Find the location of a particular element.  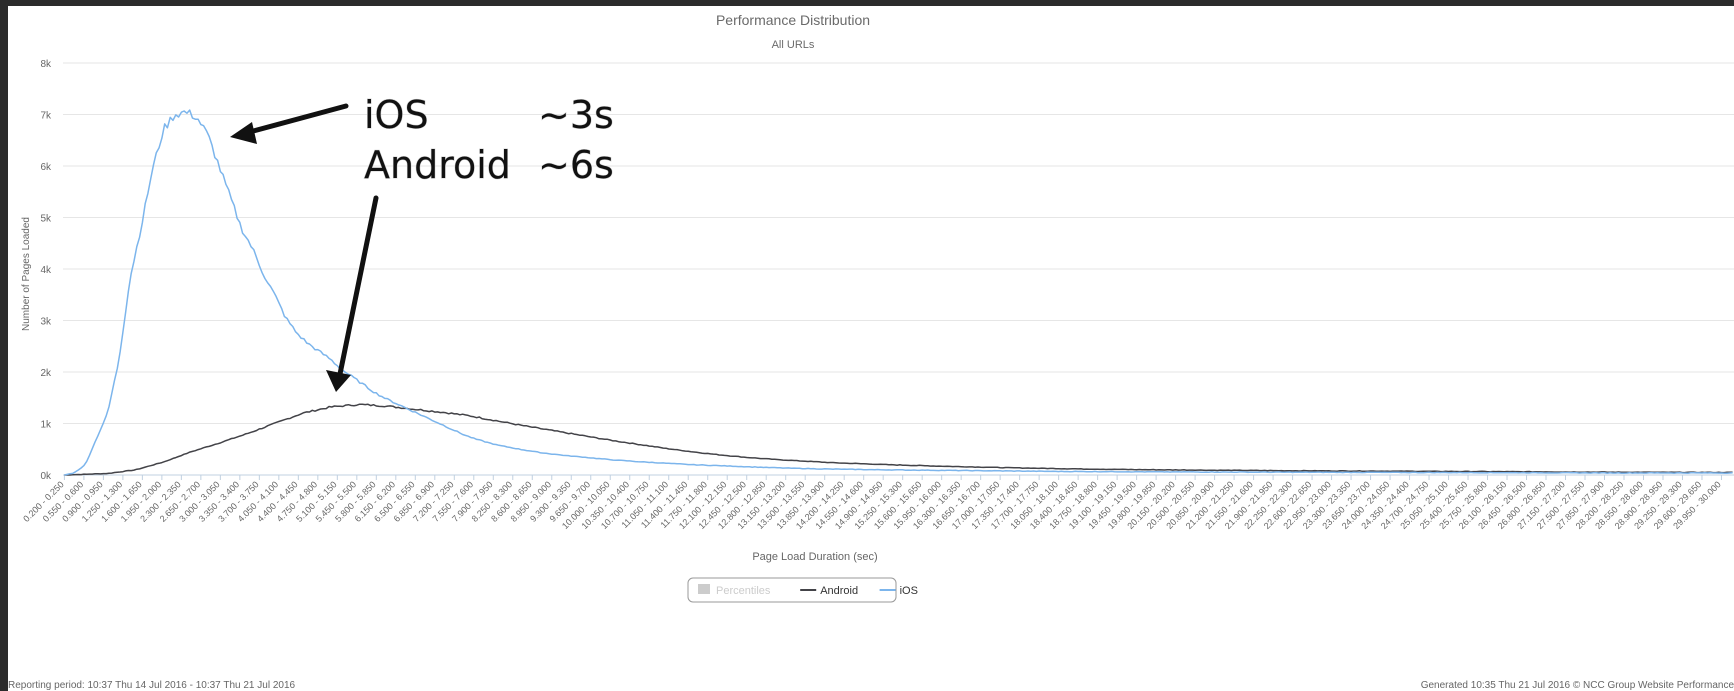

x-axis-label: Page Load Duration (sec) is located at coordinates (814, 557).